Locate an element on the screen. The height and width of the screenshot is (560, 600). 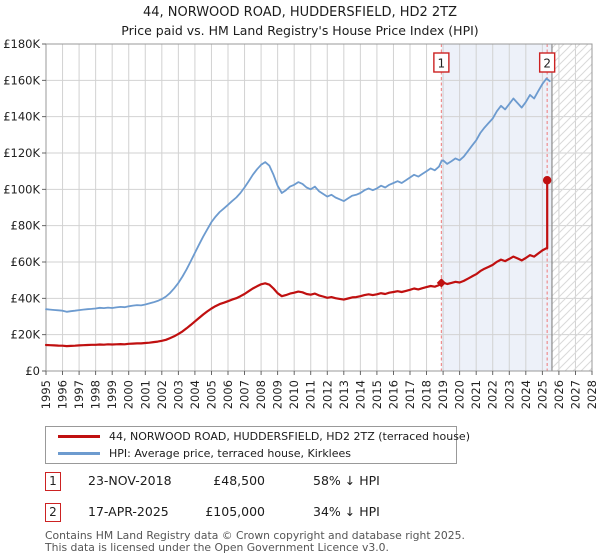
svg-text: 2009 is located at coordinates (278, 394).